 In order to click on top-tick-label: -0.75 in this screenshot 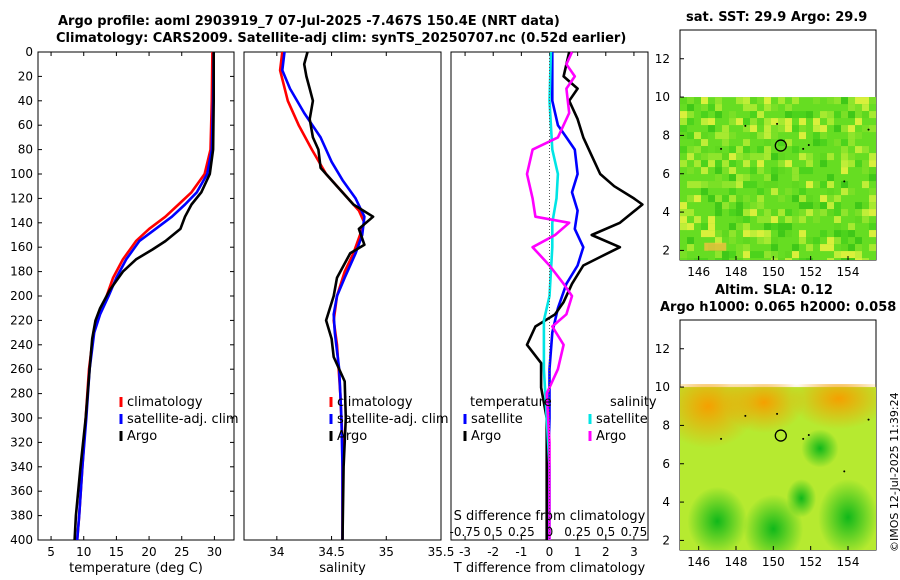, I will do `click(465, 532)`.